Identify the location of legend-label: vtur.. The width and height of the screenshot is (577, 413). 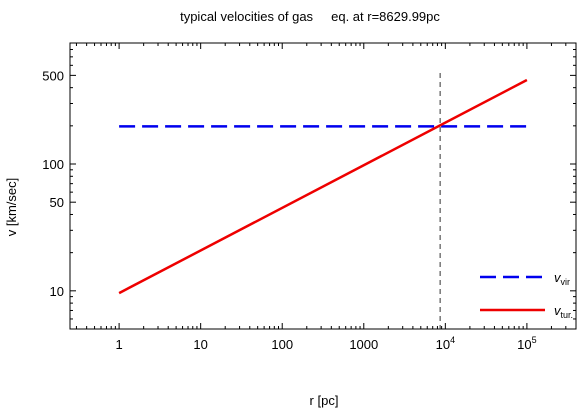
(563, 311).